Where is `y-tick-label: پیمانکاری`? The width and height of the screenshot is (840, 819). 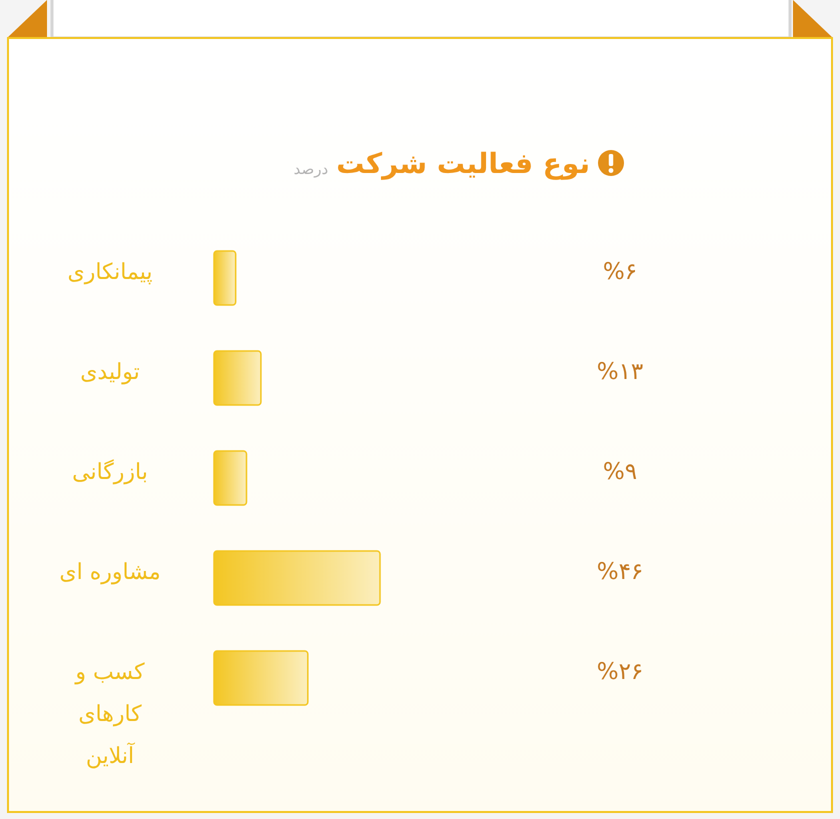 y-tick-label: پیمانکاری is located at coordinates (110, 272).